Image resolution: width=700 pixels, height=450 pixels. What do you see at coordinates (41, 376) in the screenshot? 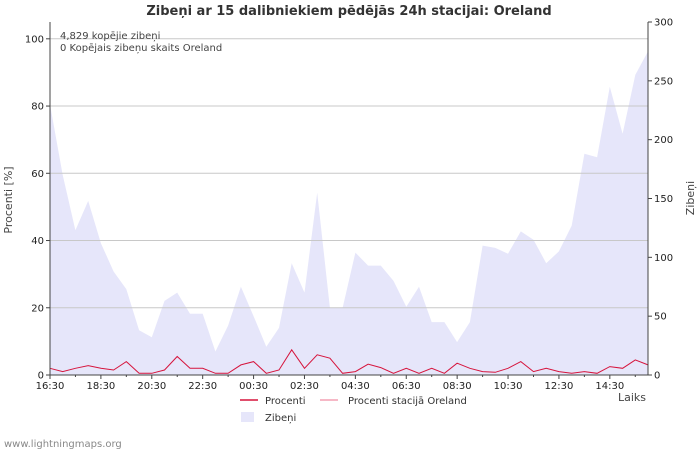
I see `y-left-tick-label-0: 0` at bounding box center [41, 376].